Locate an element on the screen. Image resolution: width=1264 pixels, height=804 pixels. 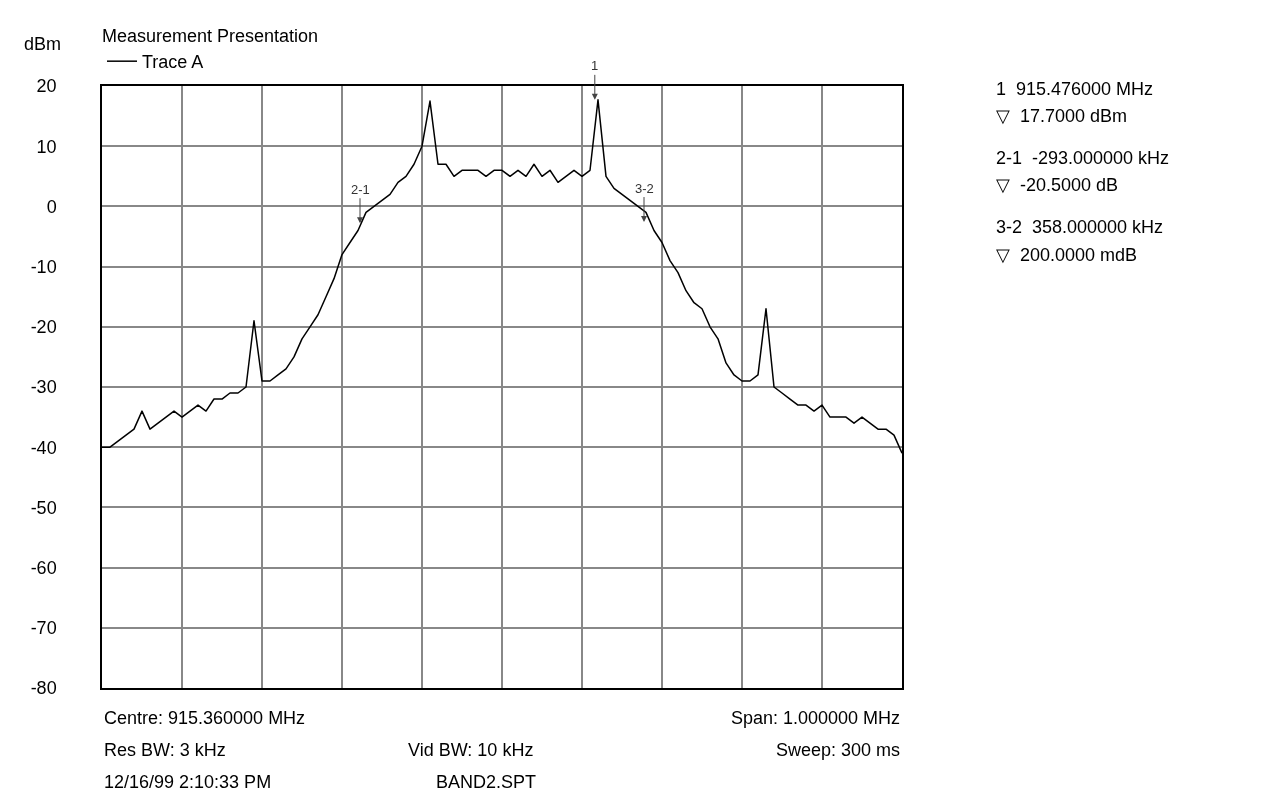
text: Sweep: 300 ms is located at coordinates (838, 750).